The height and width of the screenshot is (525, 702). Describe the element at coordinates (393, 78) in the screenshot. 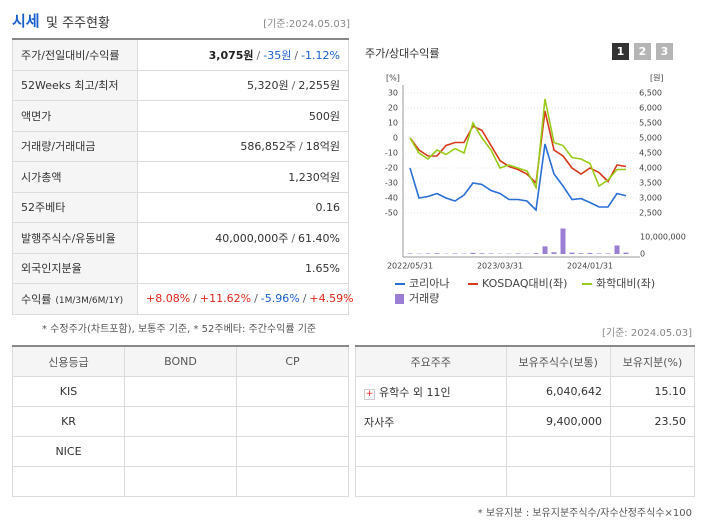

I see `left-unit: [%]` at that location.